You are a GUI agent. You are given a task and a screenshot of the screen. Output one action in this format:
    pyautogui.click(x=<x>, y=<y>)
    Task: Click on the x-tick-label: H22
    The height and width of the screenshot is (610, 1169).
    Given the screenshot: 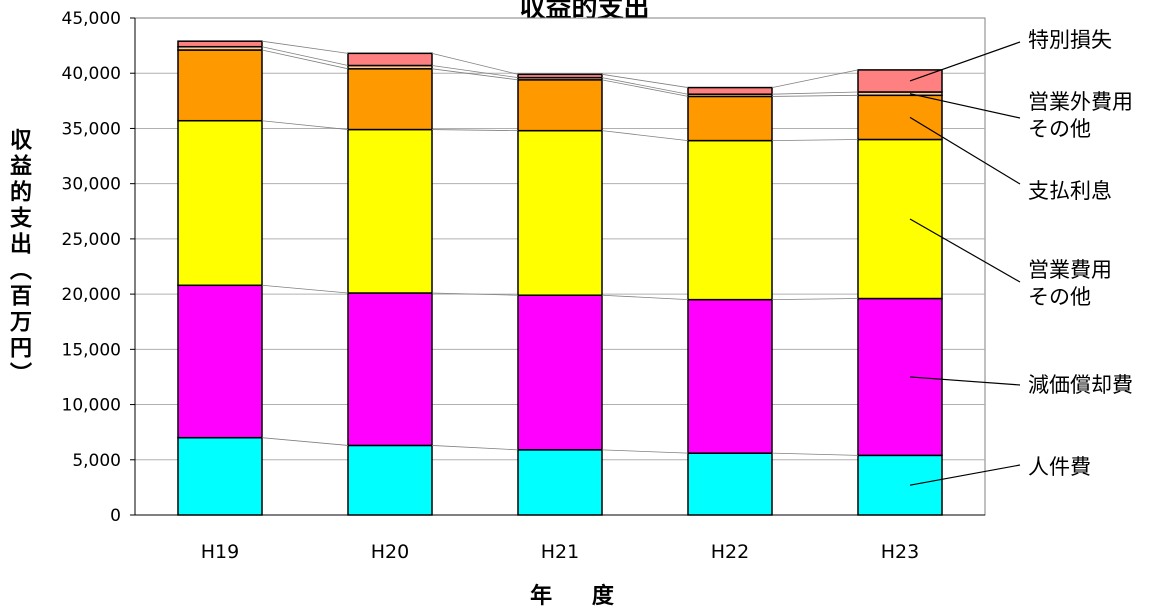 What is the action you would take?
    pyautogui.click(x=730, y=552)
    